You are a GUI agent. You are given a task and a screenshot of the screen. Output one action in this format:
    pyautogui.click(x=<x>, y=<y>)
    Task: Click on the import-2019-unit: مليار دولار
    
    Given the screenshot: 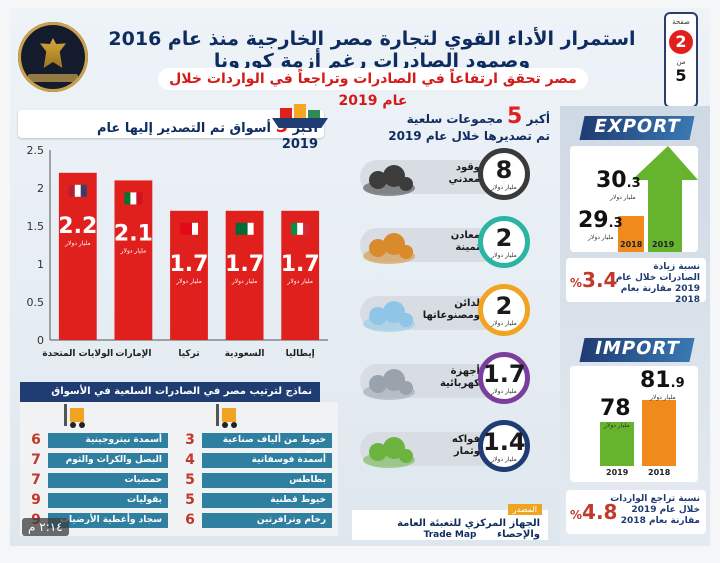 What is the action you would take?
    pyautogui.click(x=617, y=425)
    